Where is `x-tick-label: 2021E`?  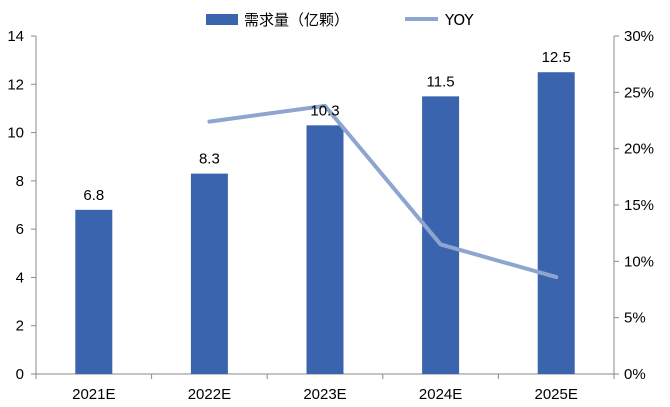 x-tick-label: 2021E is located at coordinates (93, 394).